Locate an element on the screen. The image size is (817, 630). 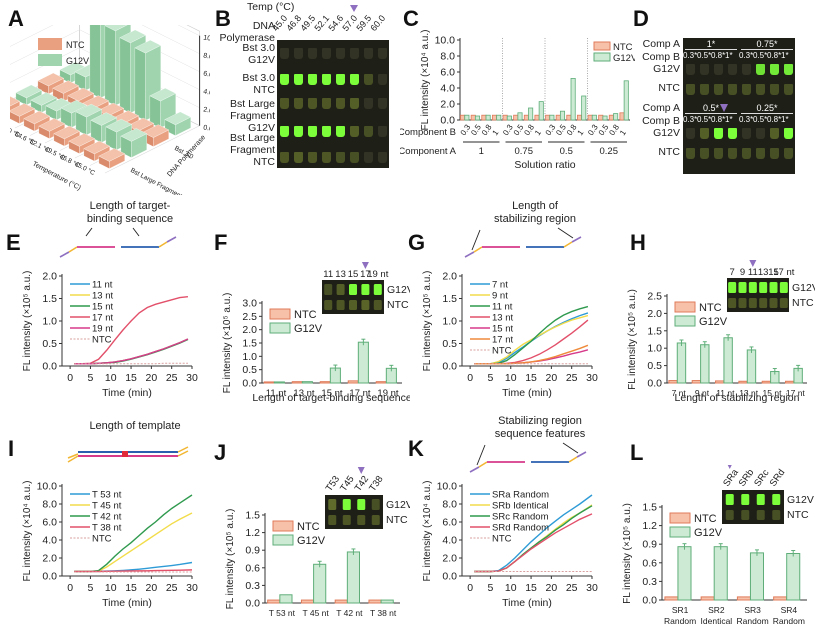
y-tick-label: 2.5 is located at coordinates (249, 317).